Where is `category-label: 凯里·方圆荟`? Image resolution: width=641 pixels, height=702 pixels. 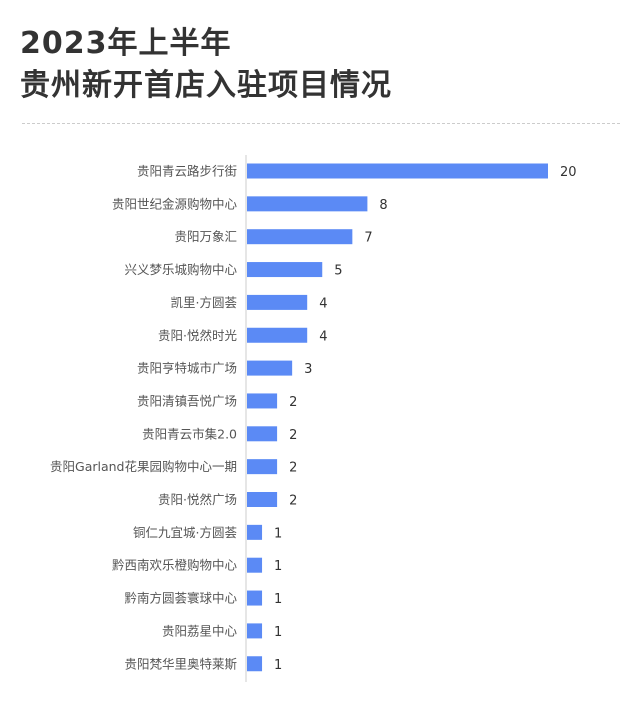
category-label: 凯里·方圆荟 is located at coordinates (204, 302).